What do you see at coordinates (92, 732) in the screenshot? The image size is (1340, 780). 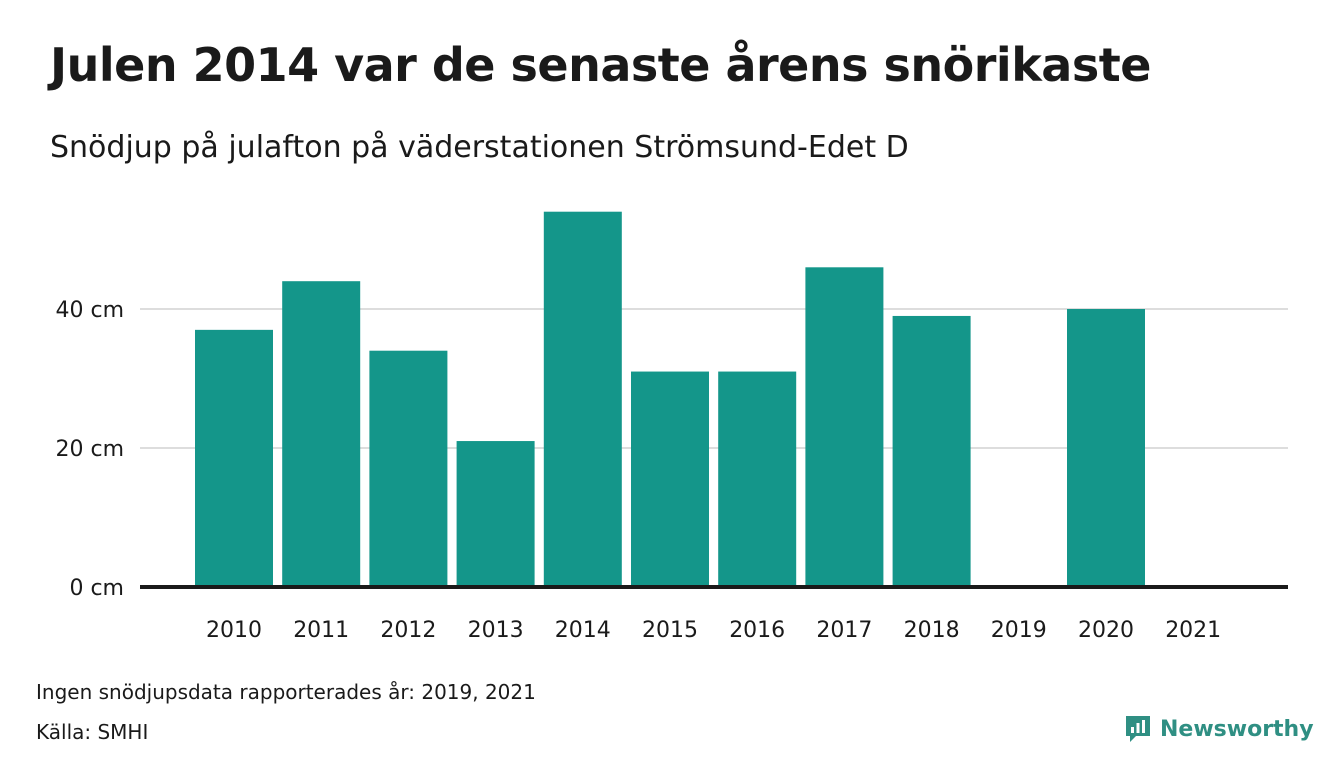 I see `source-credit: Källa: SMHI` at bounding box center [92, 732].